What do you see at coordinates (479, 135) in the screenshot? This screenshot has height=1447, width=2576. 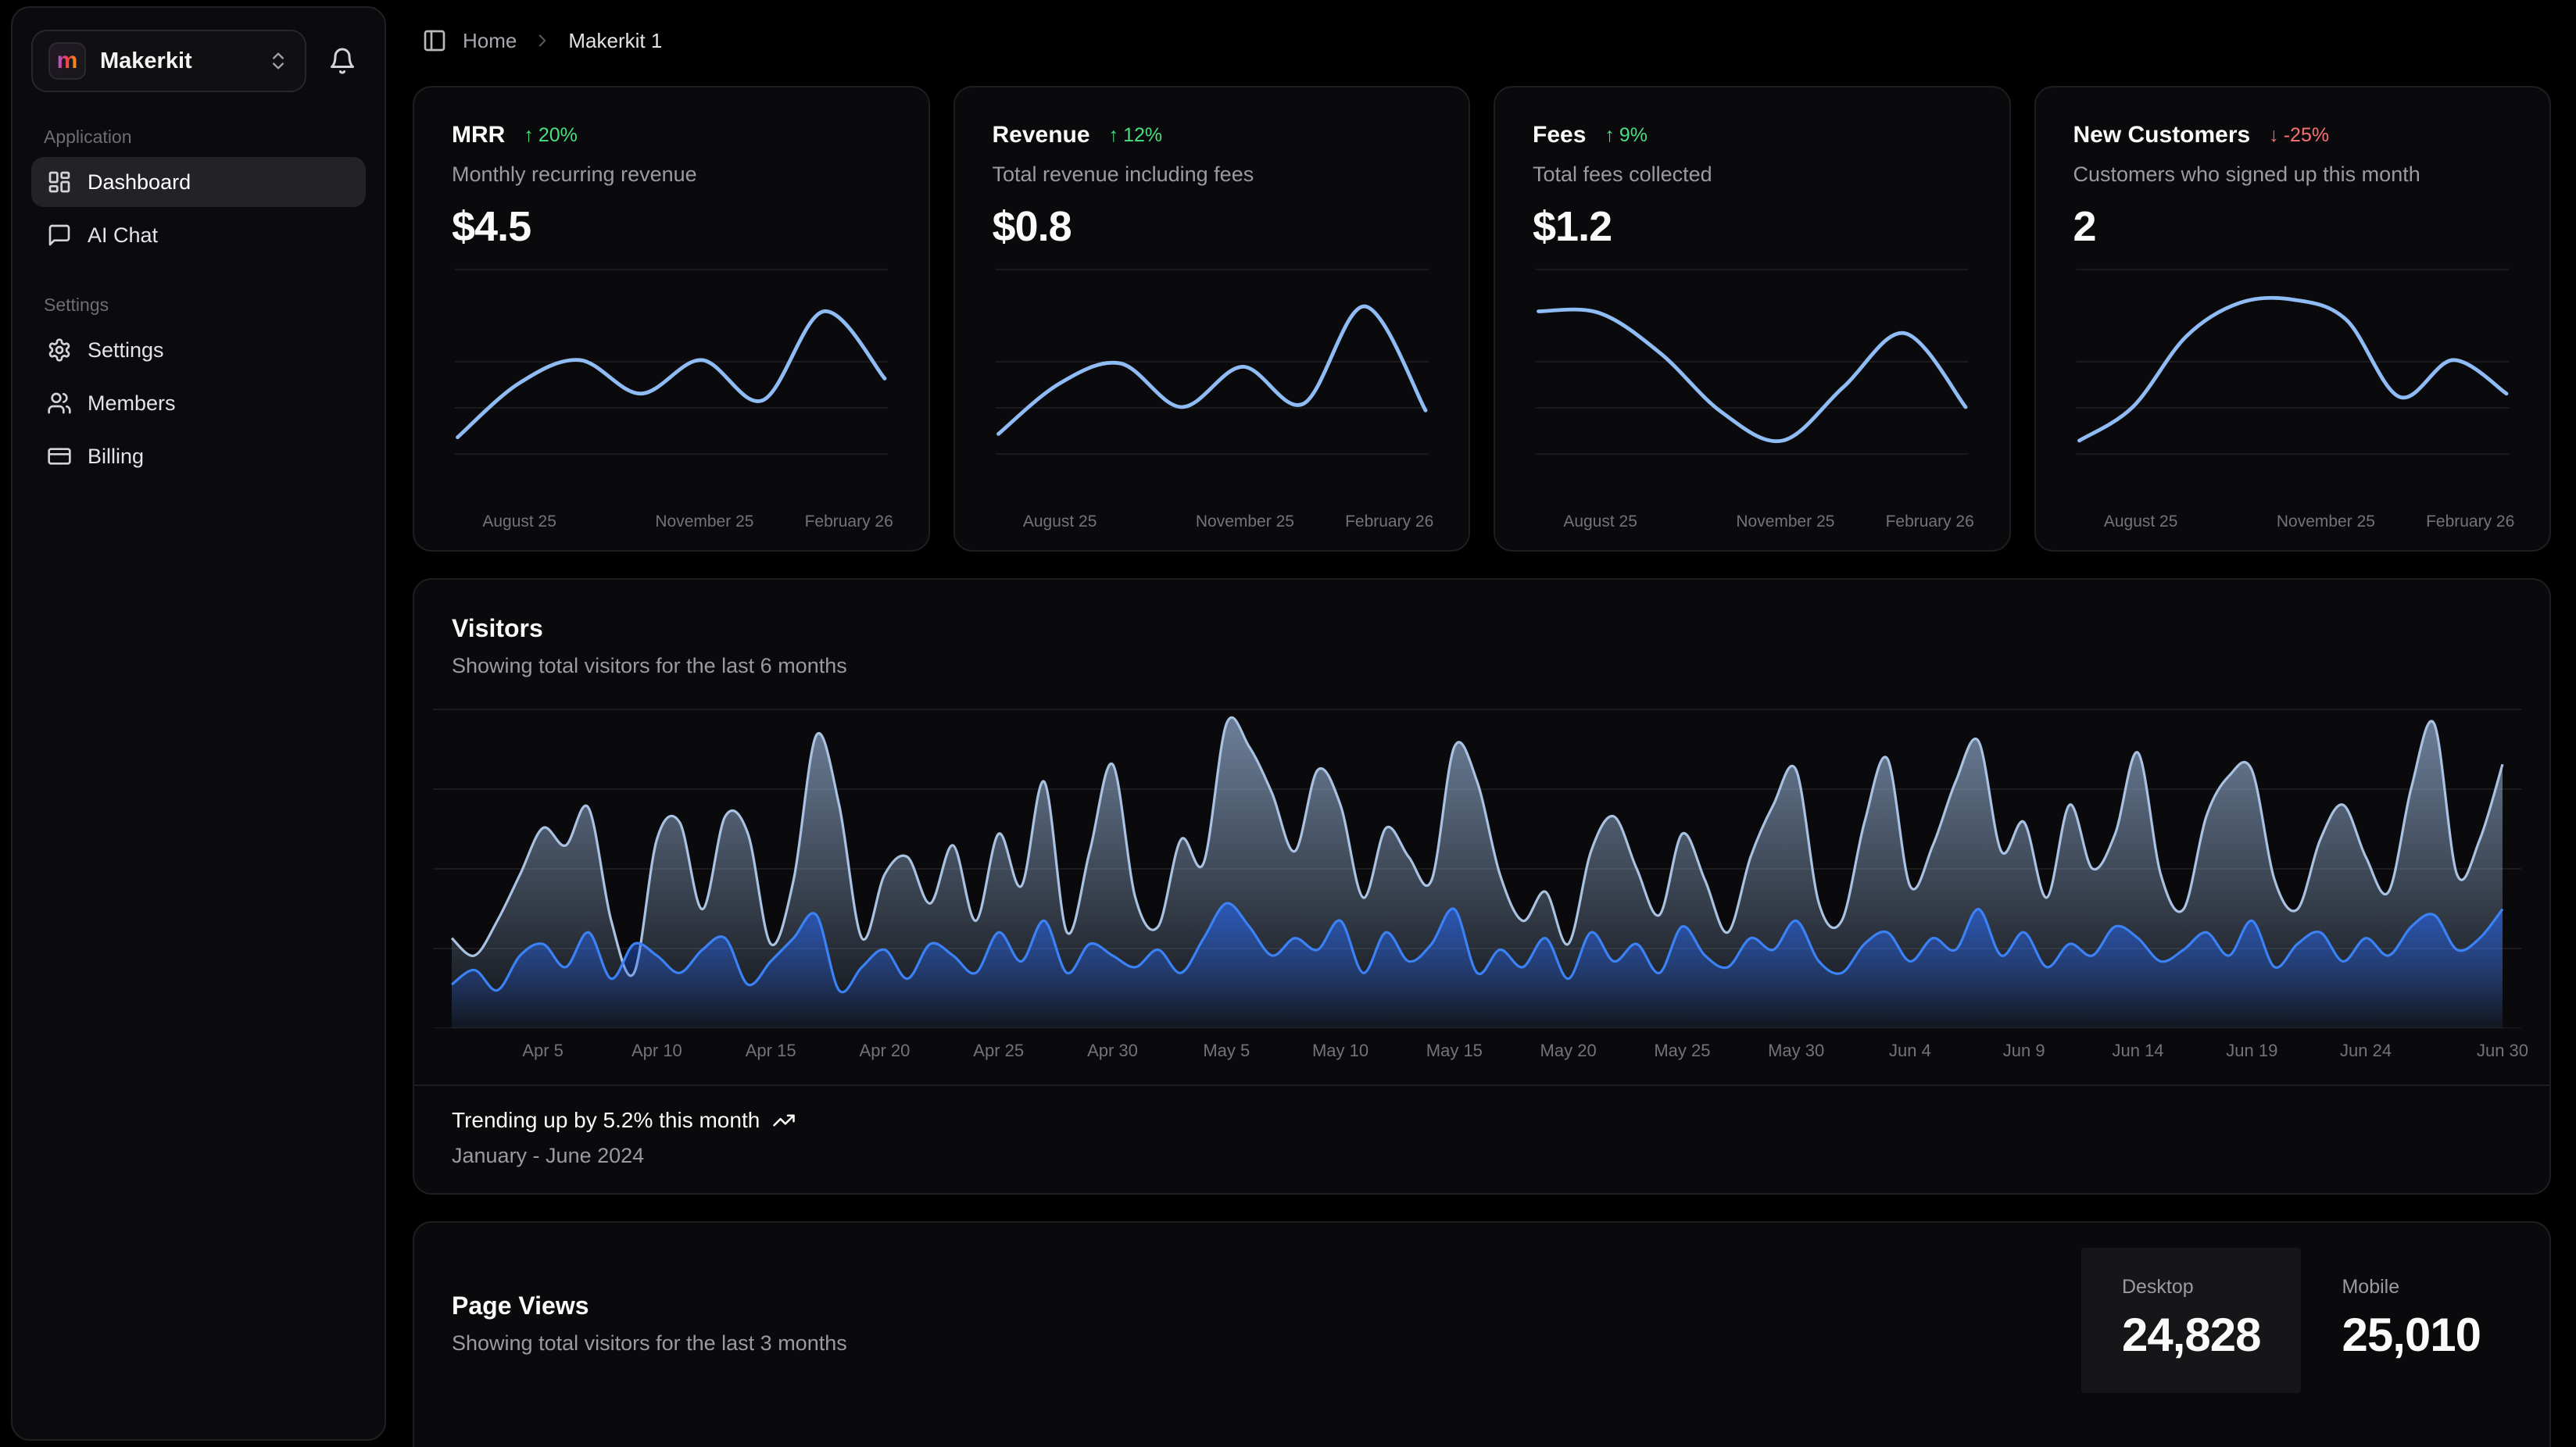 I see `stat-title: MRR` at bounding box center [479, 135].